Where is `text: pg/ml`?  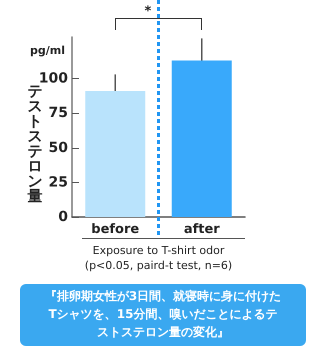
text: pg/ml is located at coordinates (47, 50).